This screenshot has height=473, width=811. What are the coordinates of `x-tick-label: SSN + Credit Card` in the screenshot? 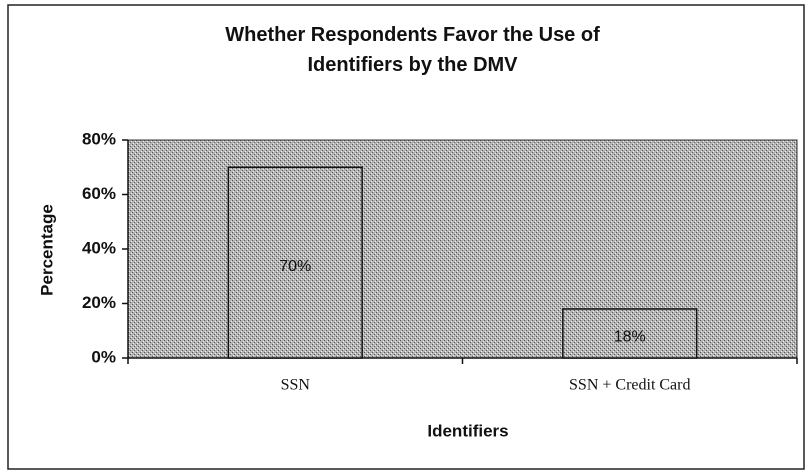 It's located at (629, 385).